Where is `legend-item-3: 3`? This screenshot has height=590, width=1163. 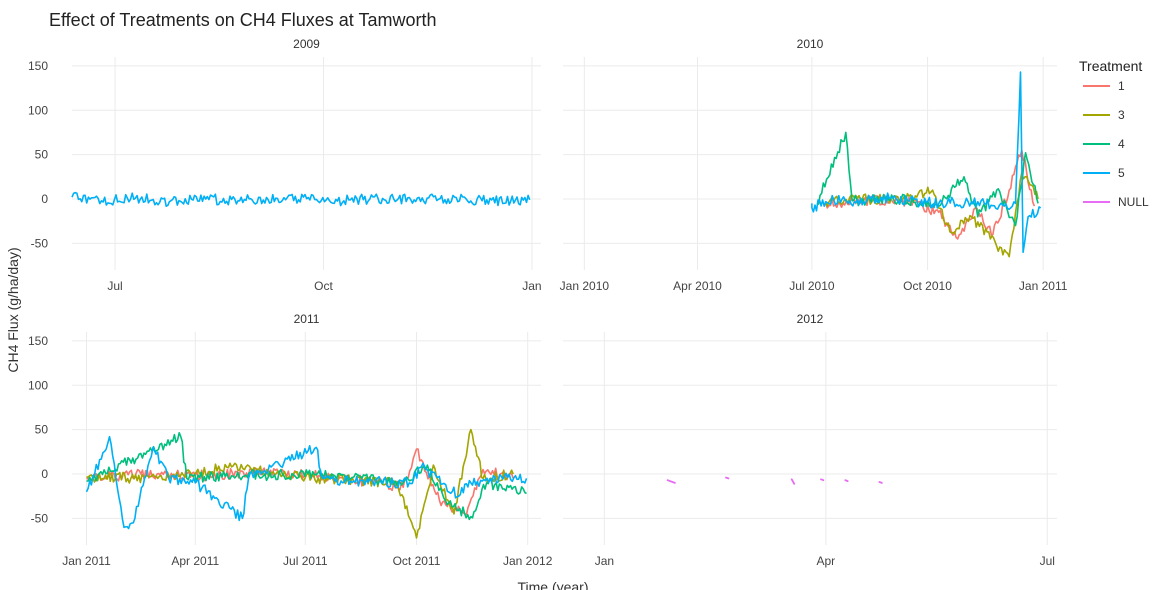
legend-item-3: 3 is located at coordinates (1104, 115).